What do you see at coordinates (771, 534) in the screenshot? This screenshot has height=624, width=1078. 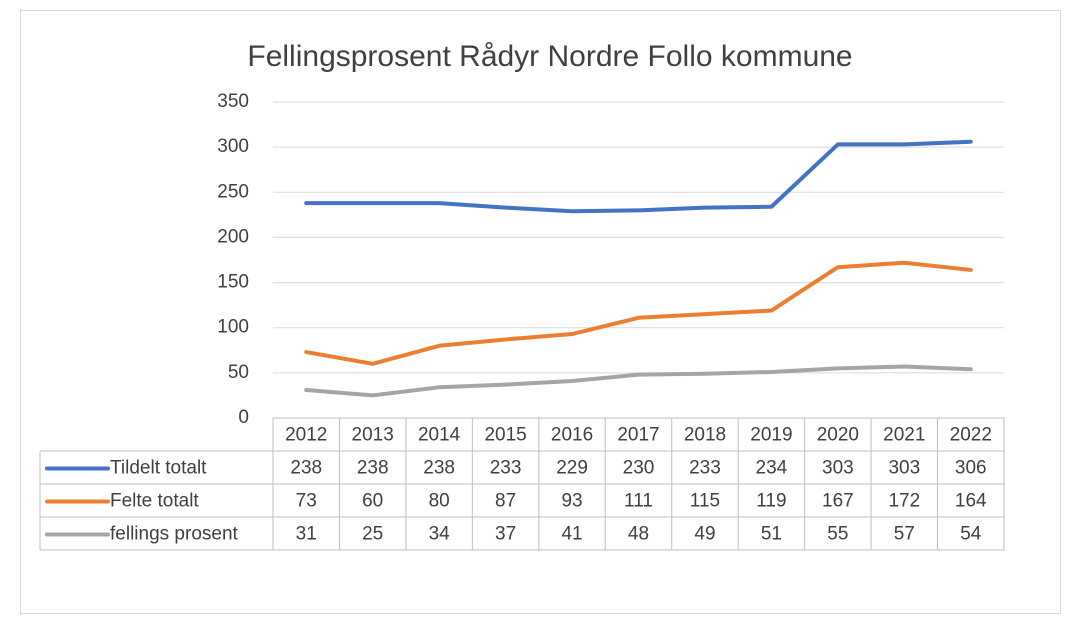 I see `table-cell: 51` at bounding box center [771, 534].